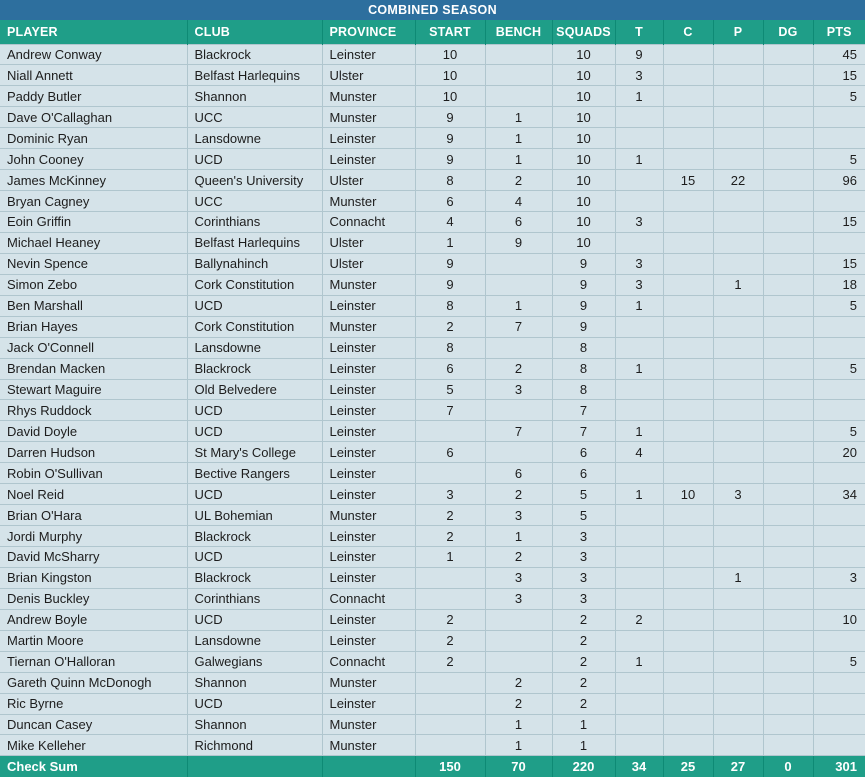  I want to click on cell: 45, so click(838, 54).